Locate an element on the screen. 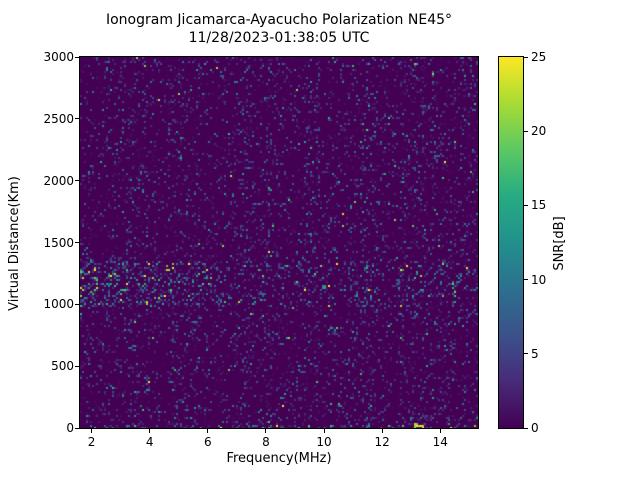 The height and width of the screenshot is (480, 640). y-tick-label: 1500 is located at coordinates (58, 242).